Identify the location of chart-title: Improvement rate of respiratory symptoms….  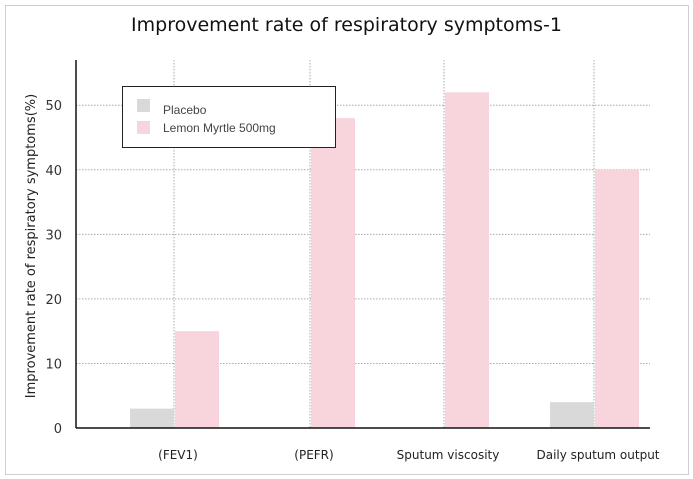
(346, 25).